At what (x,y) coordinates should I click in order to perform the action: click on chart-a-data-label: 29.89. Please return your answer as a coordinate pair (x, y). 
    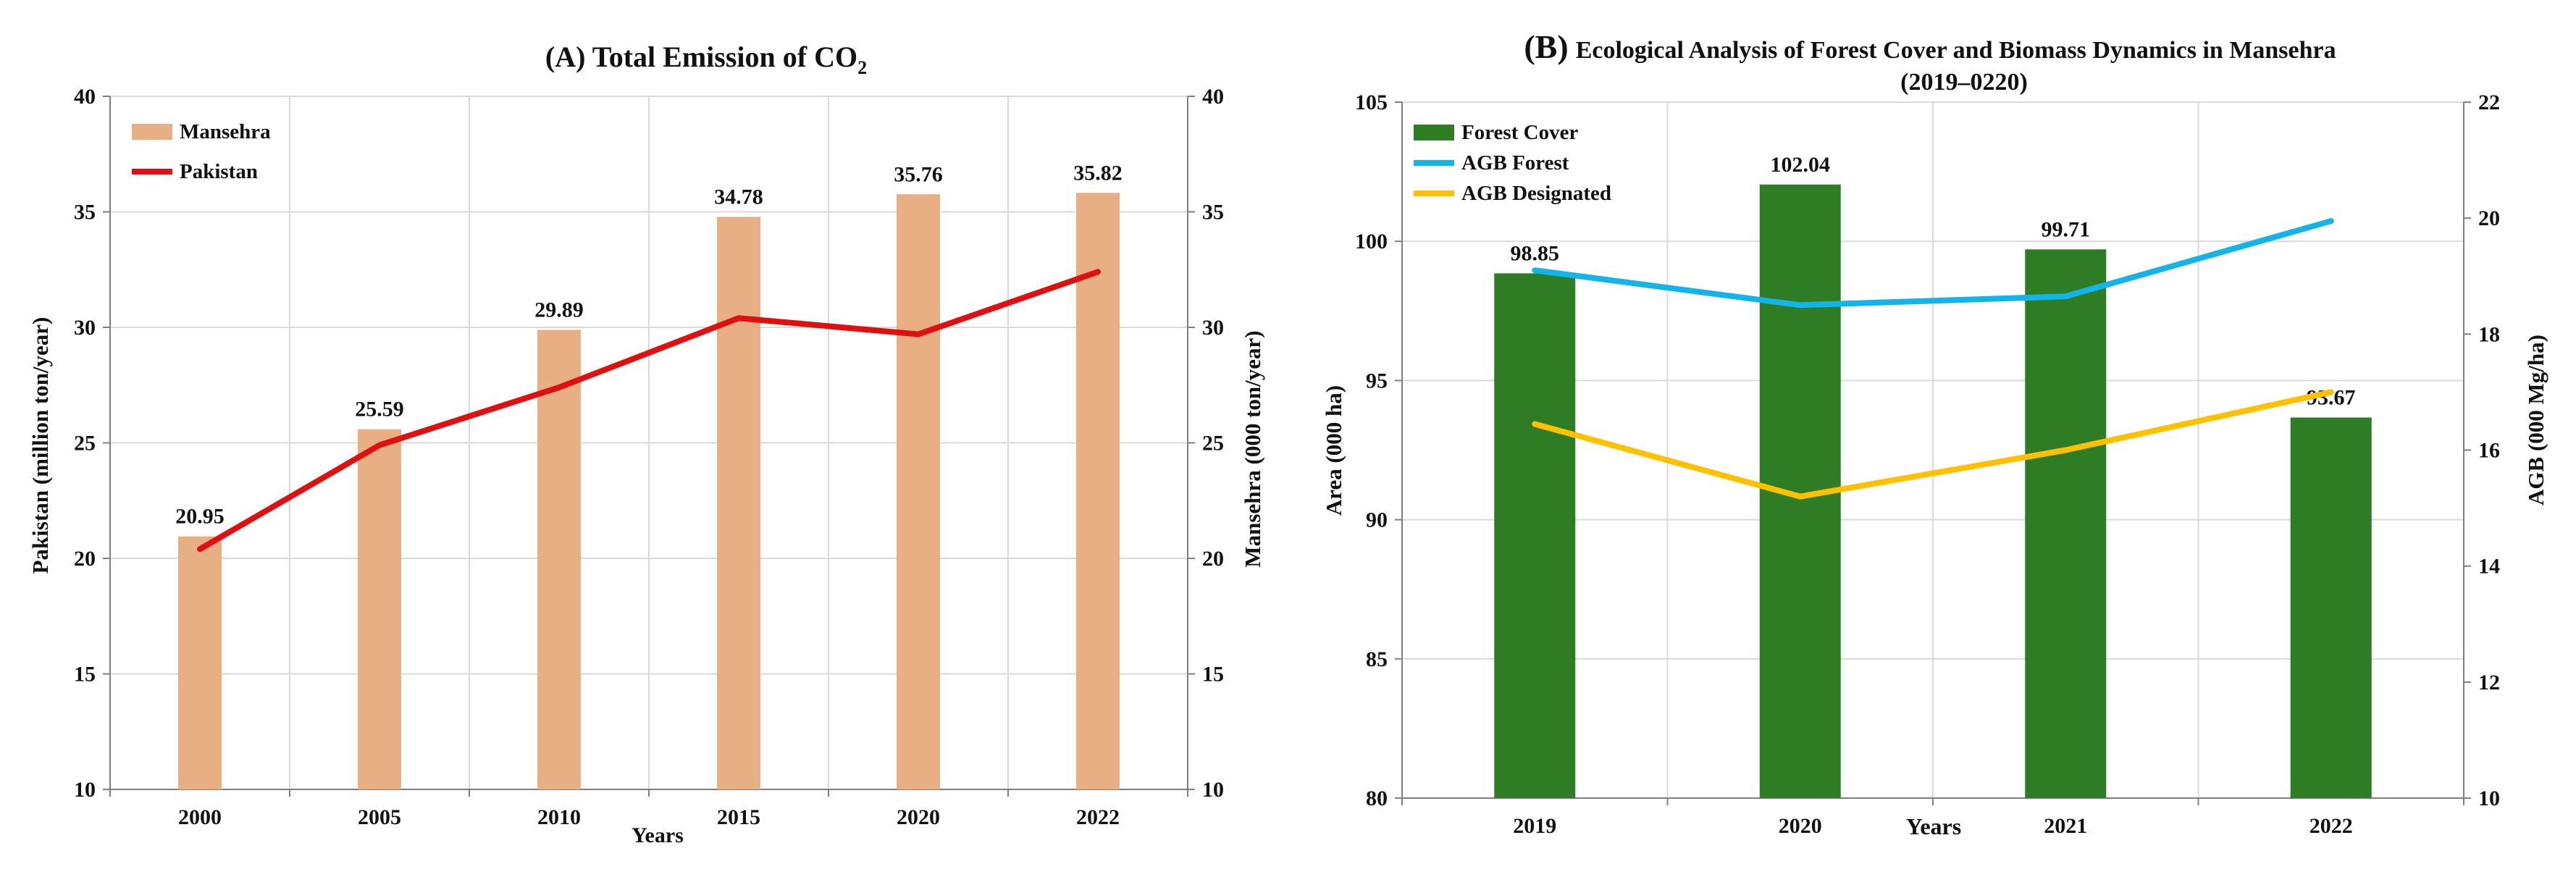
    Looking at the image, I should click on (559, 310).